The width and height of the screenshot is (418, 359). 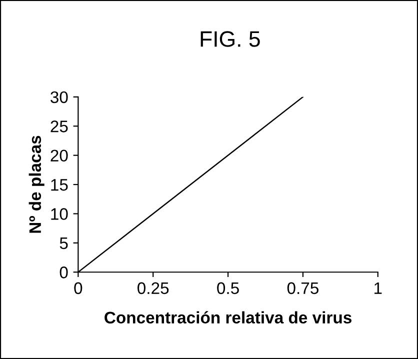 I want to click on y-tick-label: 25, so click(x=59, y=126).